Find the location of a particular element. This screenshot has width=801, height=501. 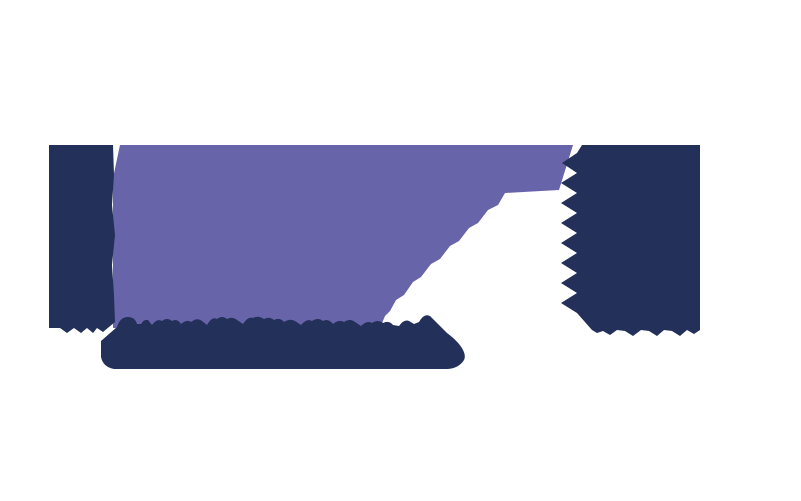

logo-left-bar is located at coordinates (82, 239).